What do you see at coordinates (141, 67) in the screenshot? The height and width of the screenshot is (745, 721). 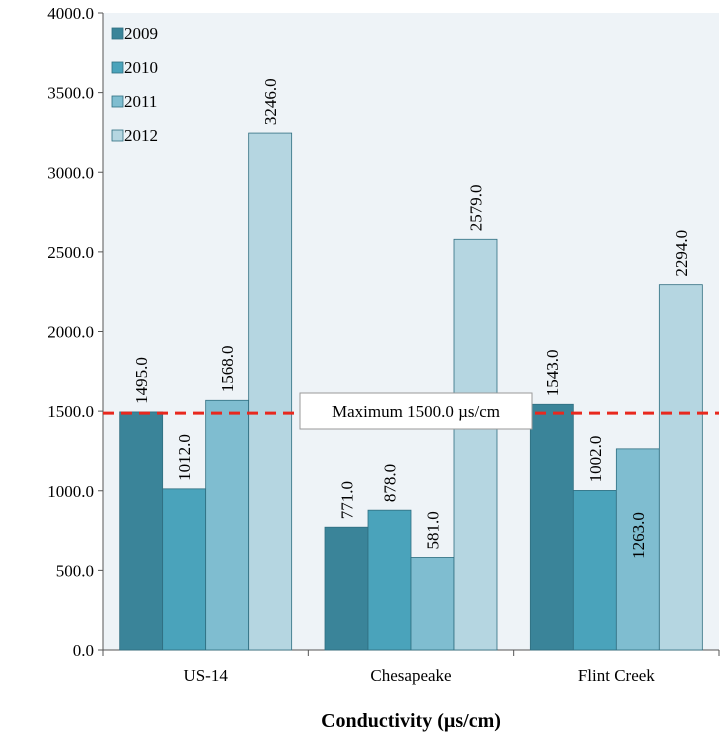 I see `legend-label: 2010` at bounding box center [141, 67].